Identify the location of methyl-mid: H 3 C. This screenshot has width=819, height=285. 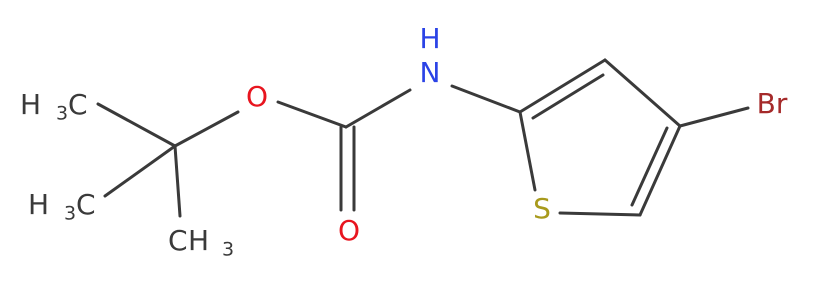
(62, 206).